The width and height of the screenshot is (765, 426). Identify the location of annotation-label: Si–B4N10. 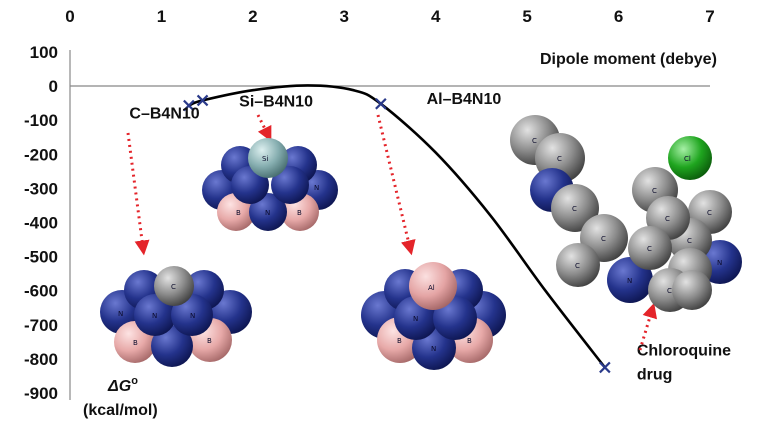
(276, 102).